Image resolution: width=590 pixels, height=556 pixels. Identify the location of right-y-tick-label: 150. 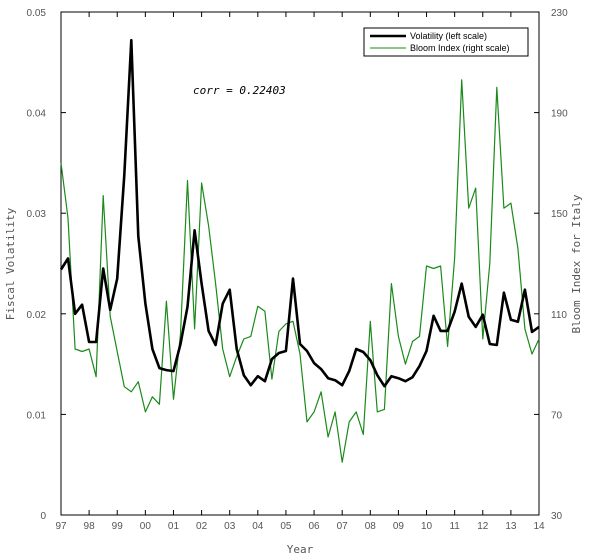
(559, 214).